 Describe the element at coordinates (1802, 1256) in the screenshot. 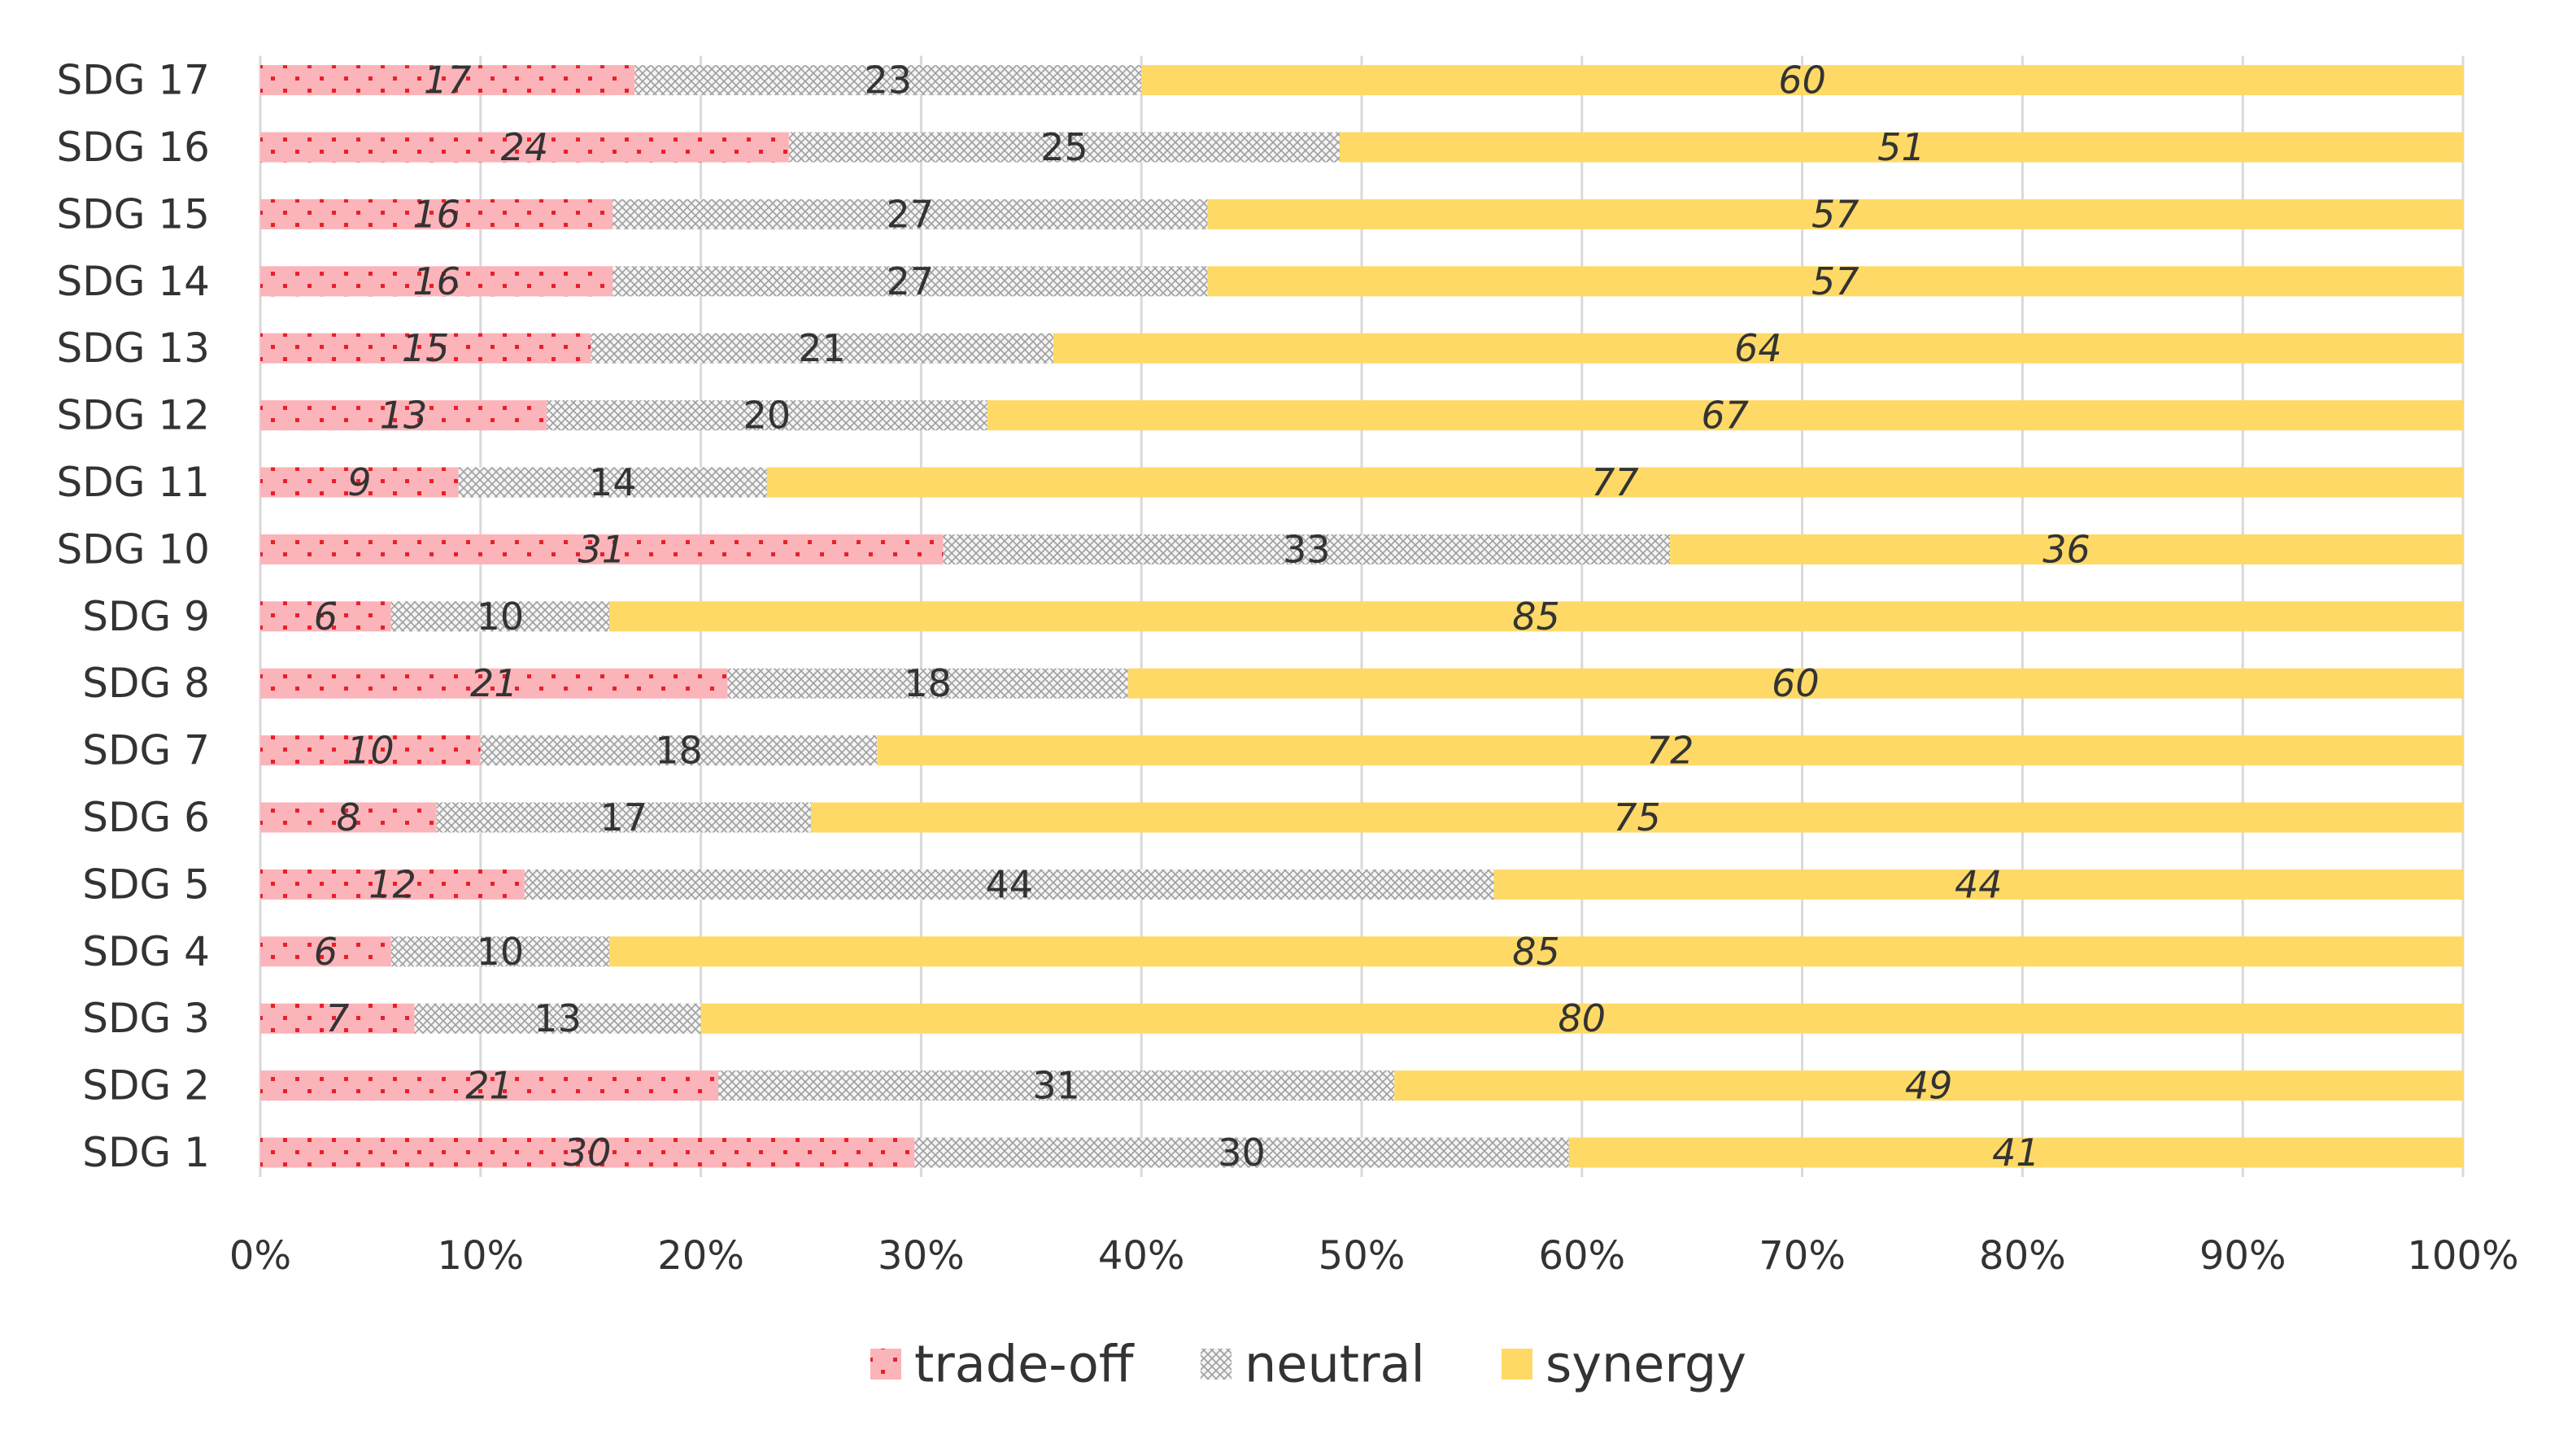

I see `x-tick-label: 70%` at that location.